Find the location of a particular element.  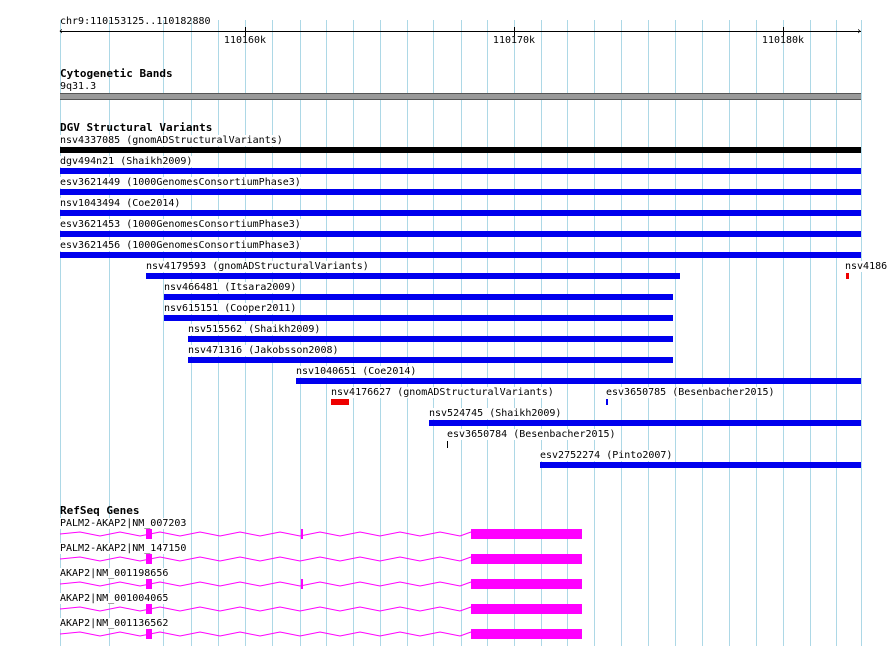

feature-label: nsv4186 is located at coordinates (866, 266).